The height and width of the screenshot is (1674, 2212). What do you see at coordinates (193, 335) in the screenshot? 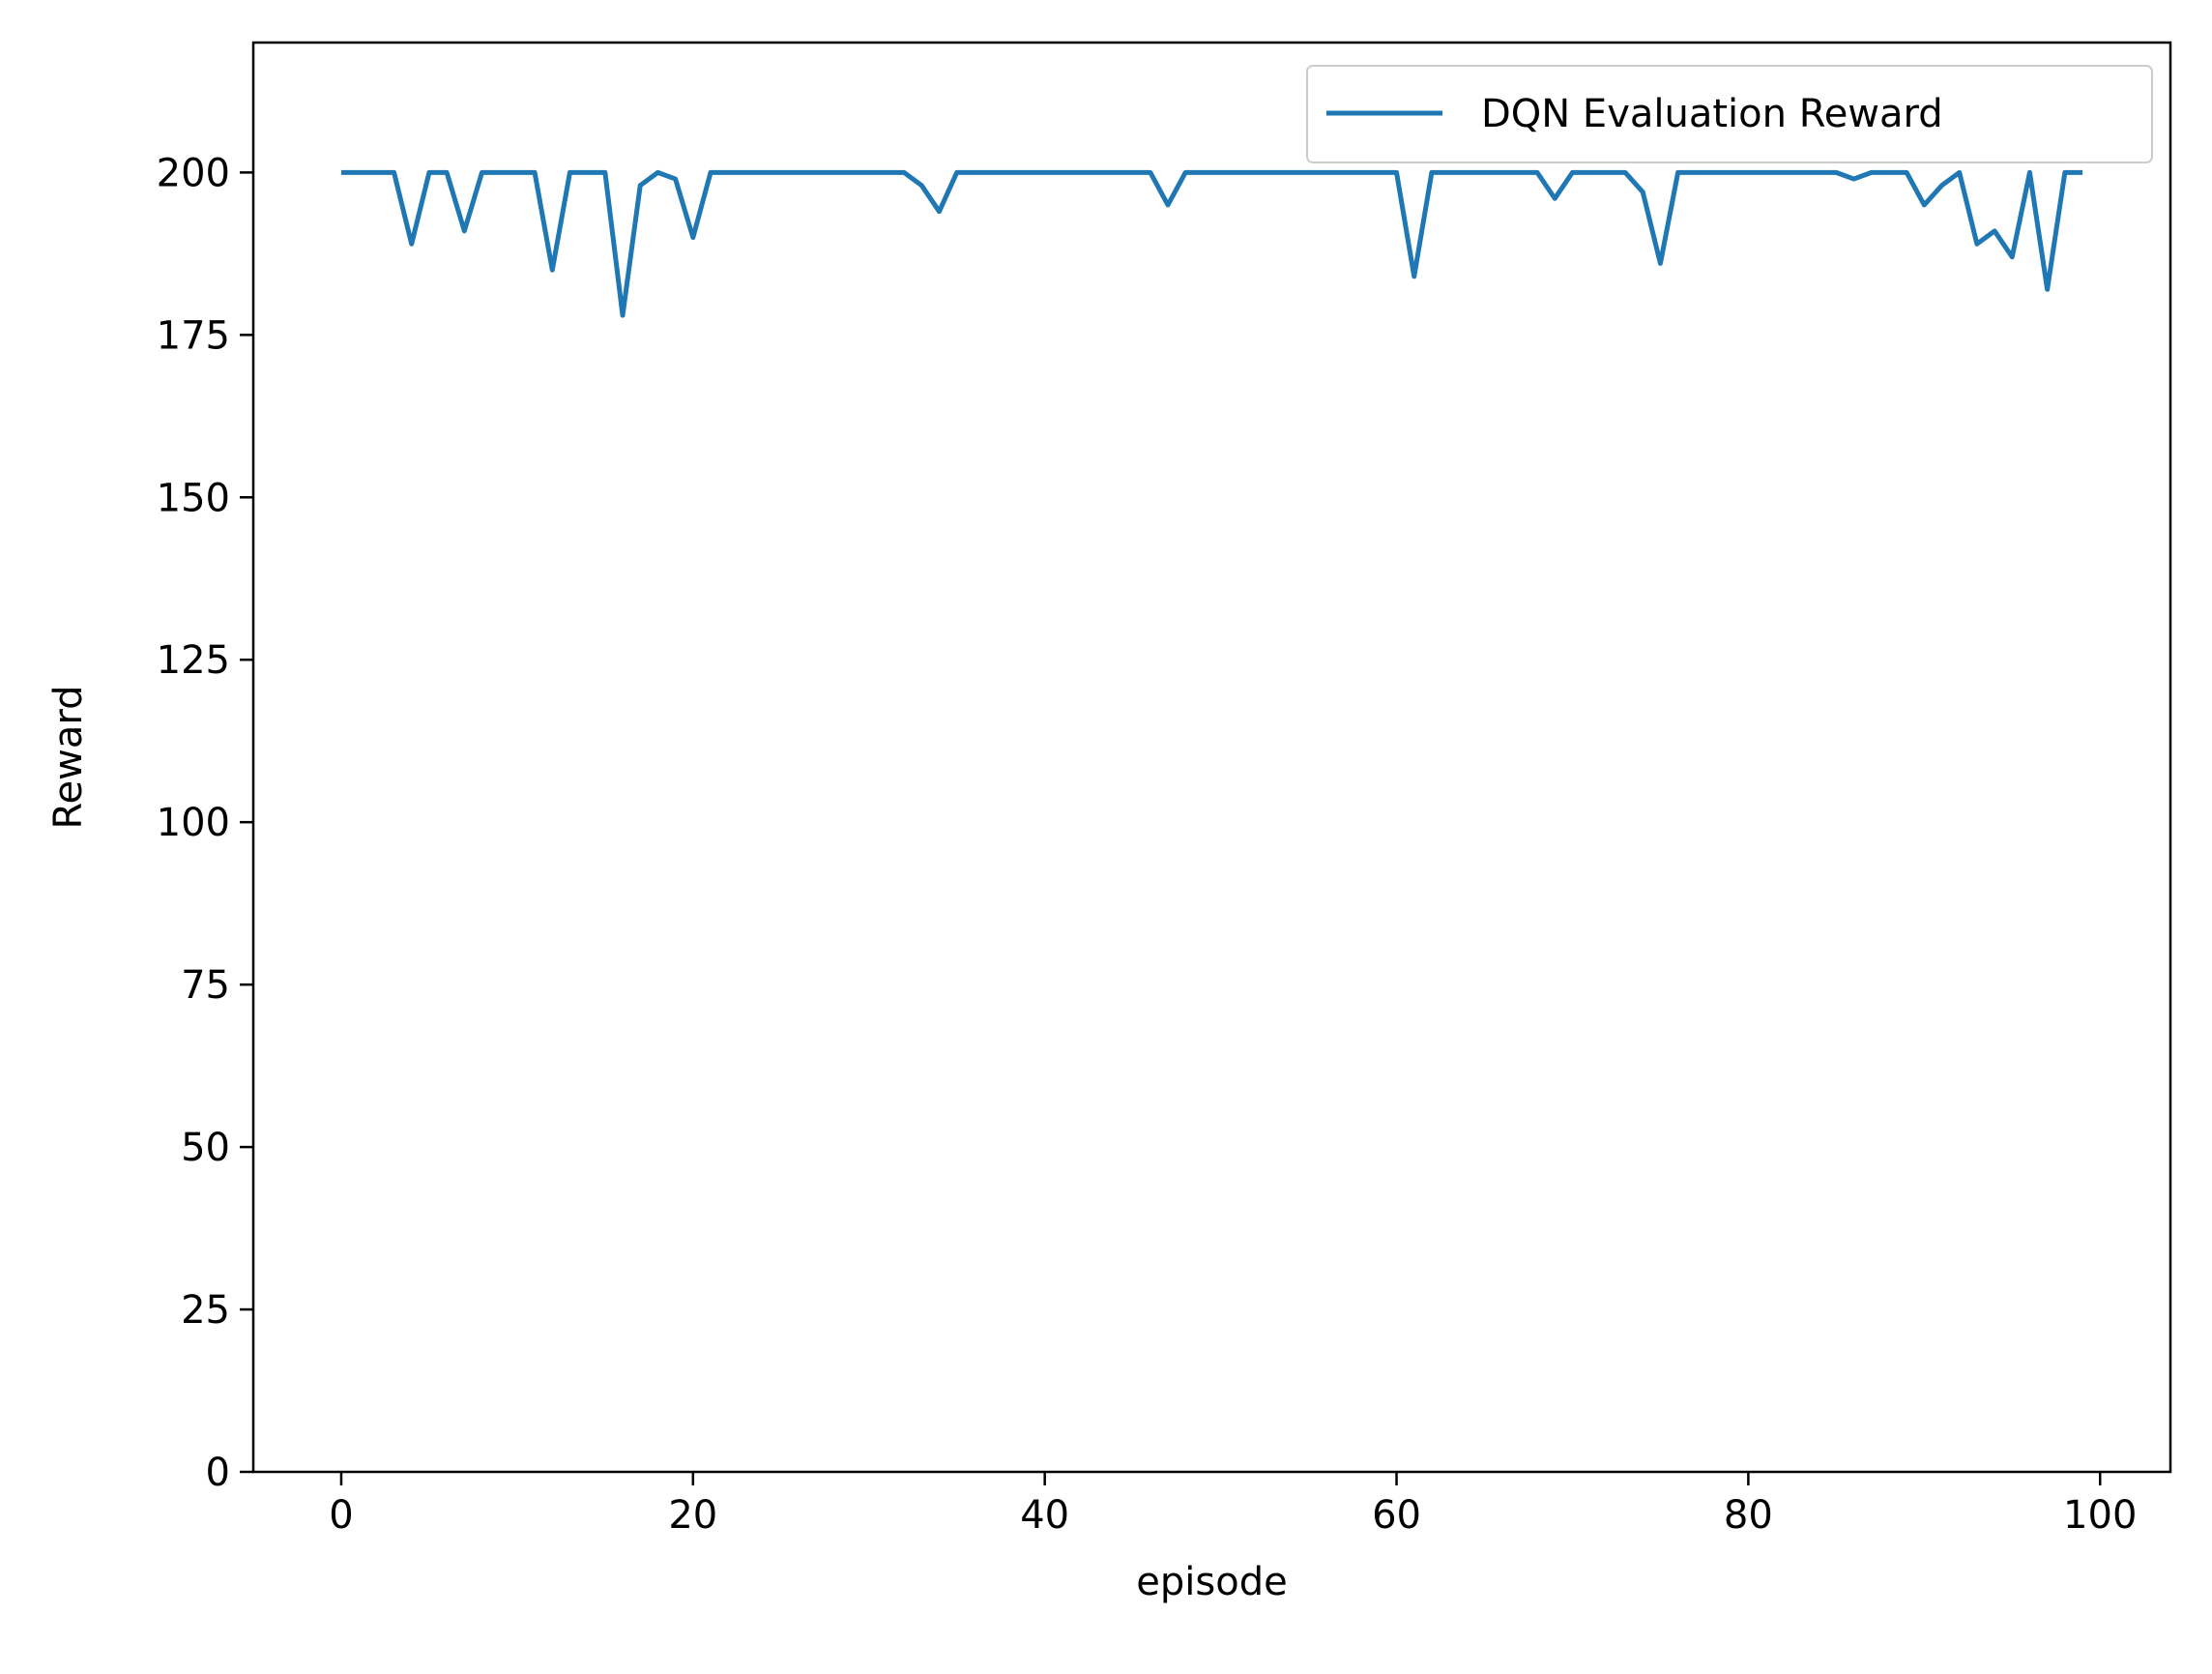
I see `y-tick-label: 175` at bounding box center [193, 335].